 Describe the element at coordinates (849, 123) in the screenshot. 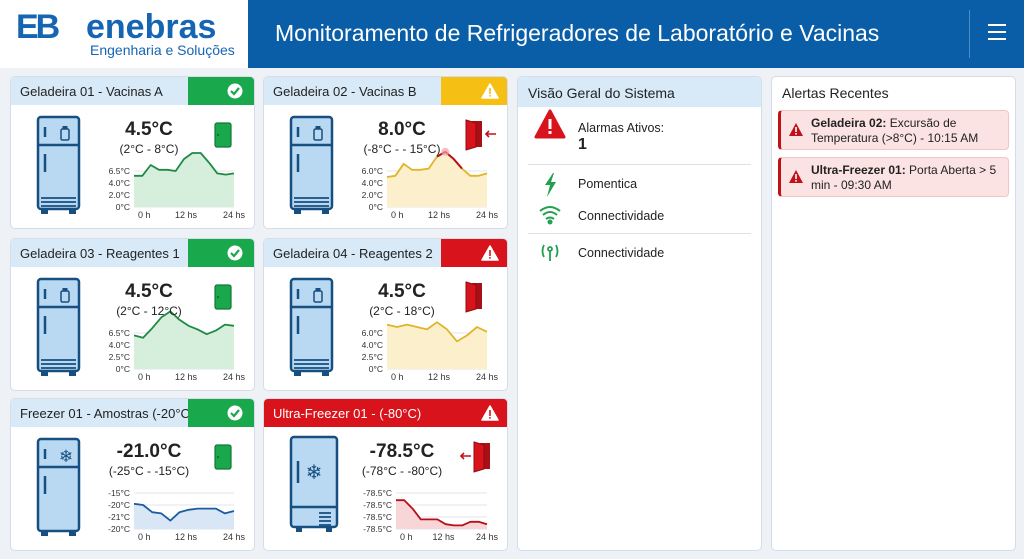

I see `alert-source: Geladeira 02:` at that location.